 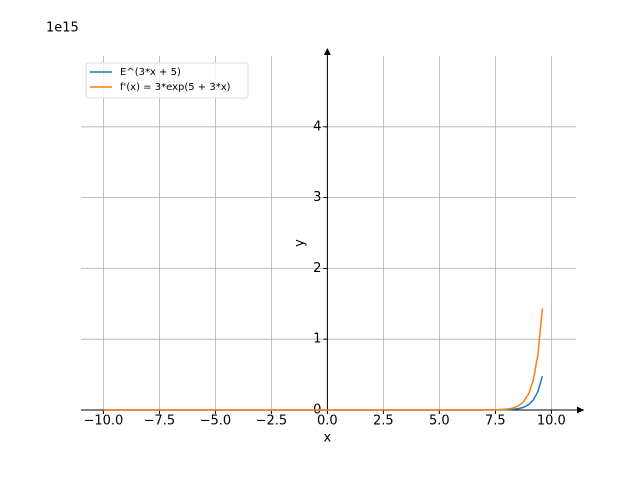 I want to click on y-tick-label: 3, so click(x=317, y=197).